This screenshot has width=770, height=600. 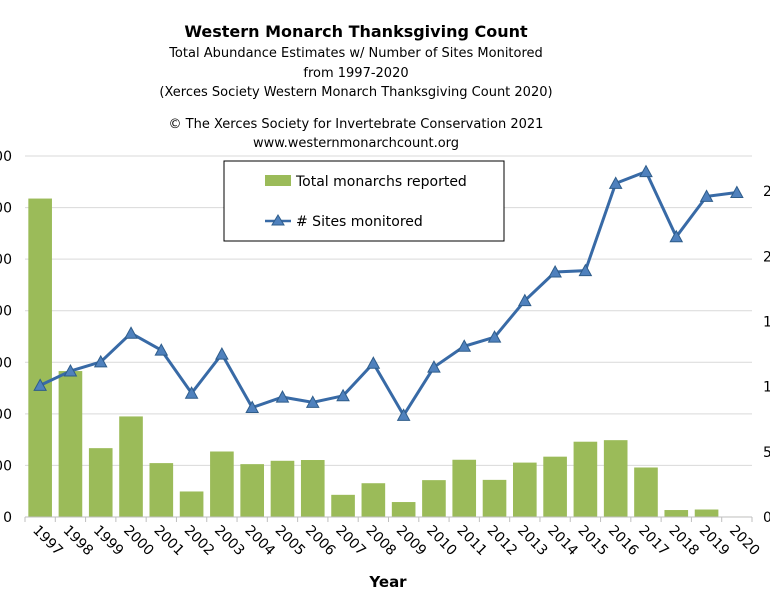 I want to click on x-tick-label: 2001, so click(x=168, y=541).